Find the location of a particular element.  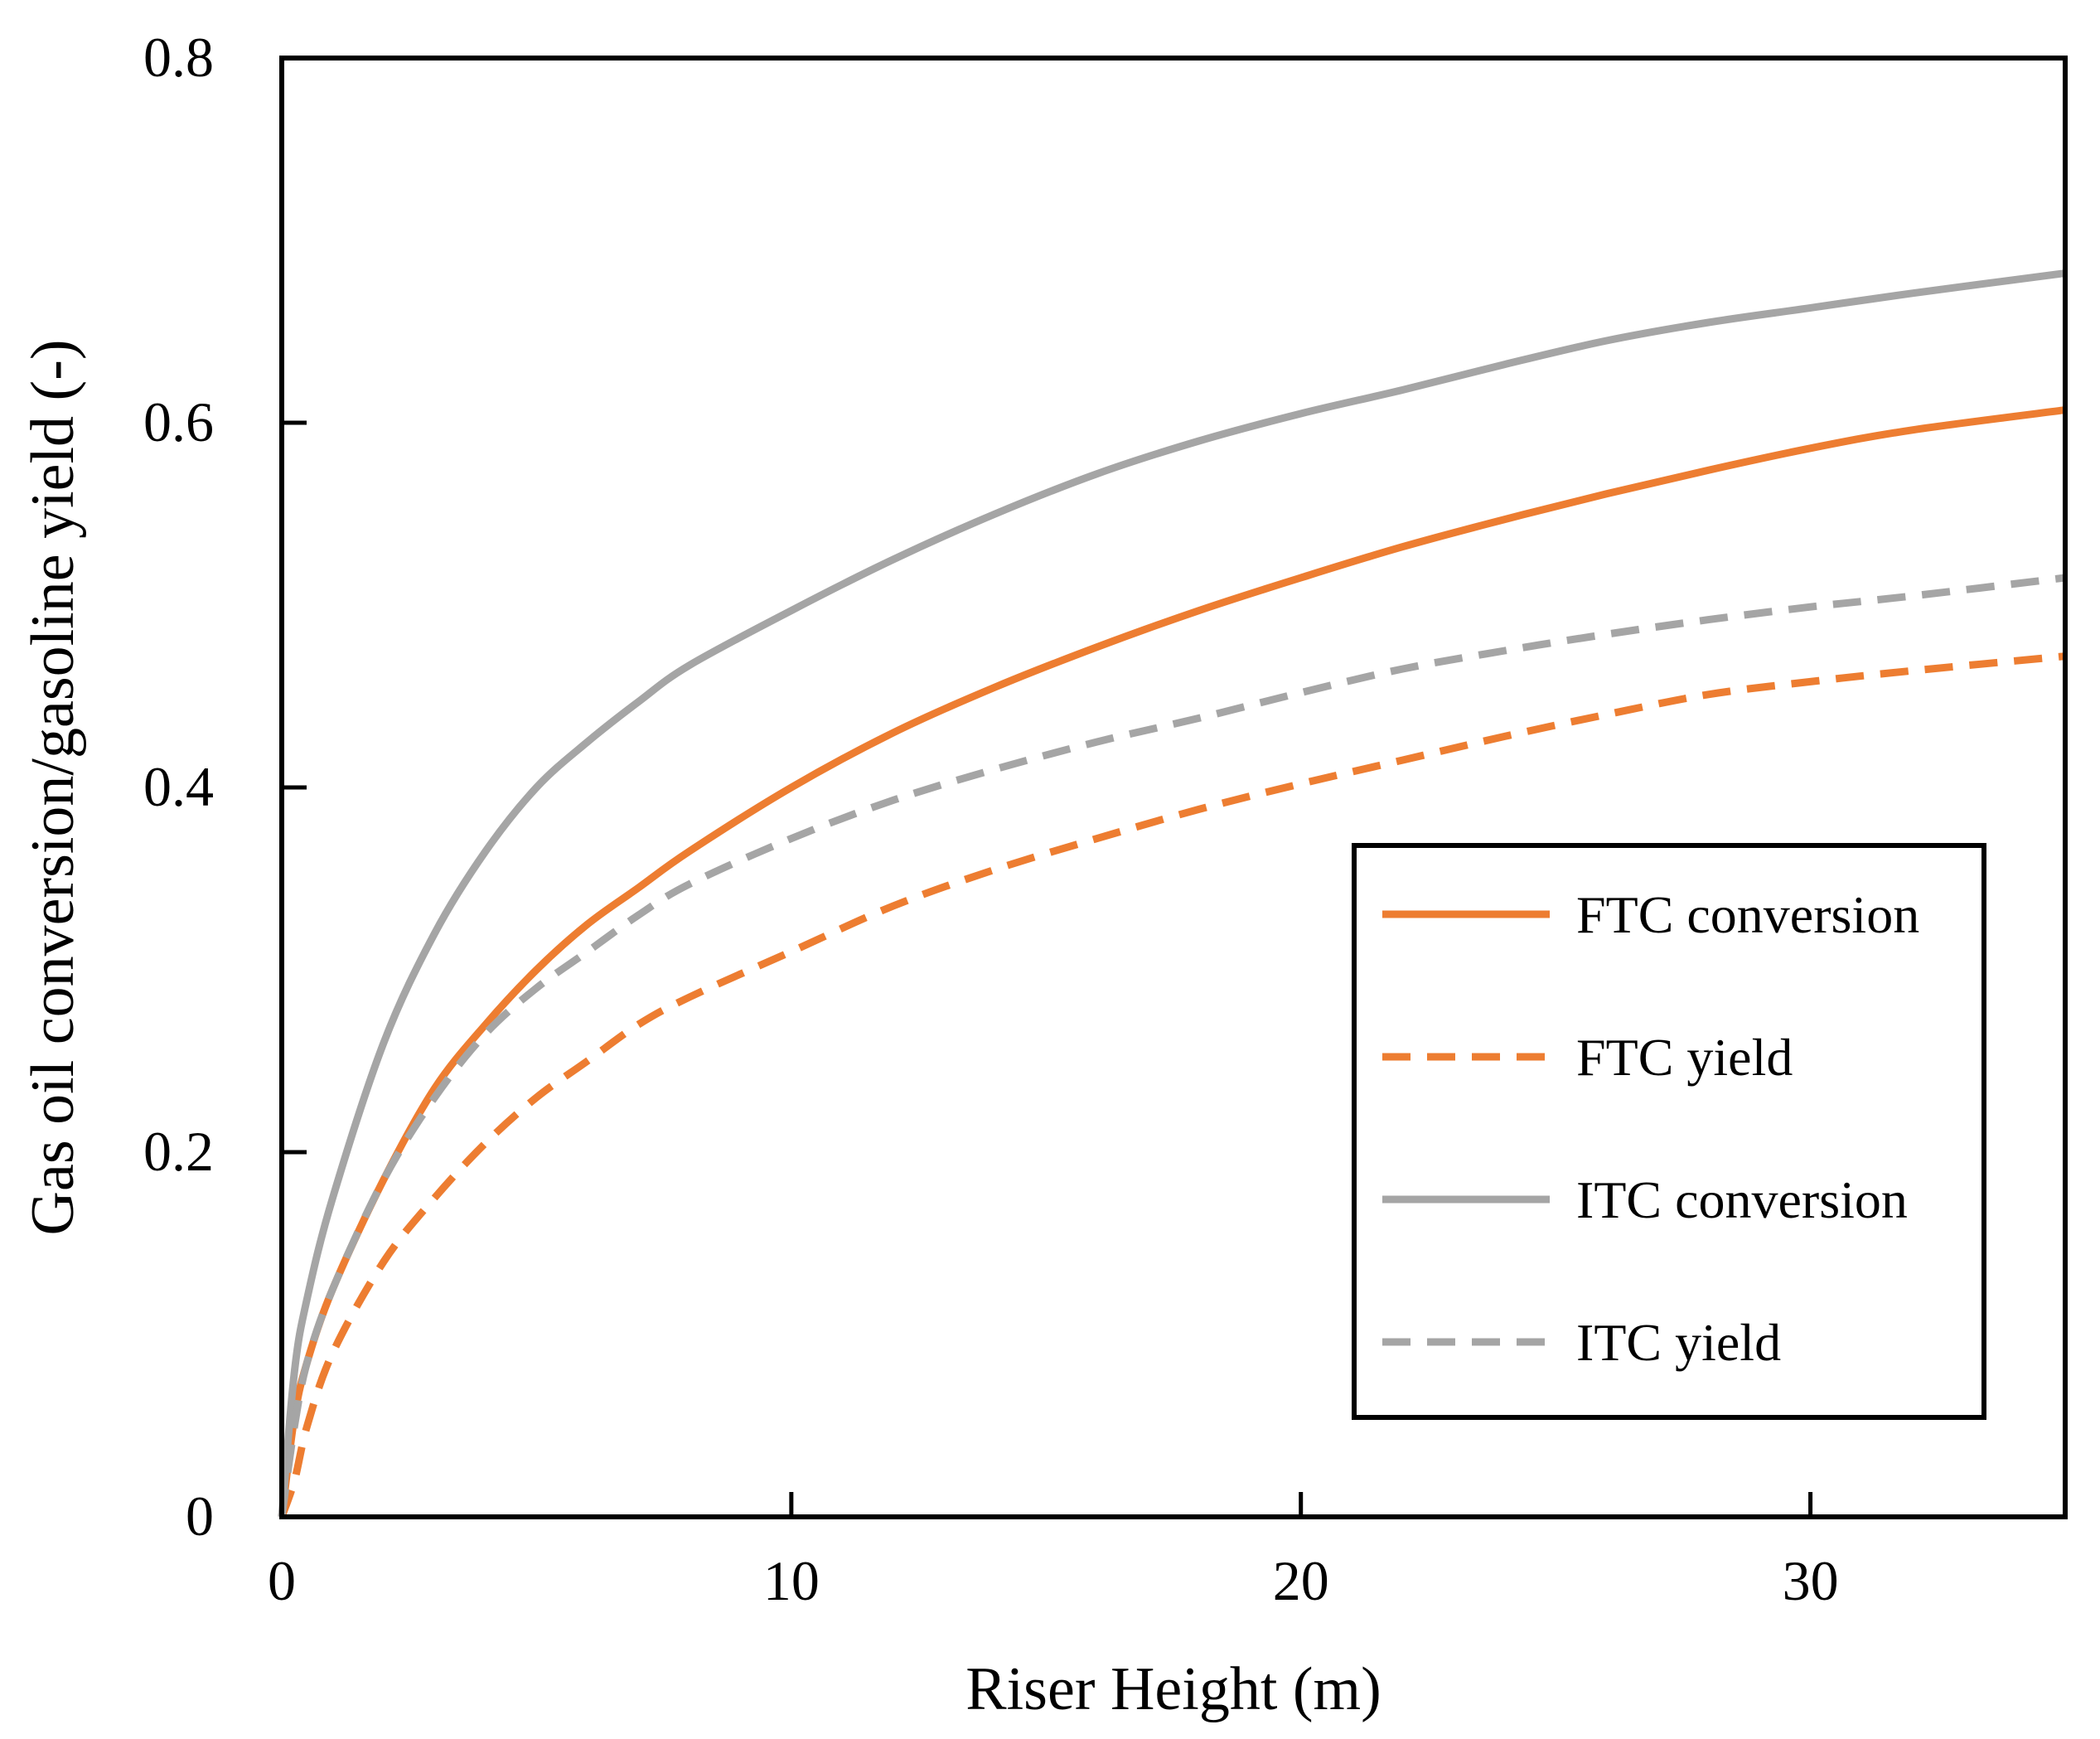

legend-box is located at coordinates (1669, 1131).